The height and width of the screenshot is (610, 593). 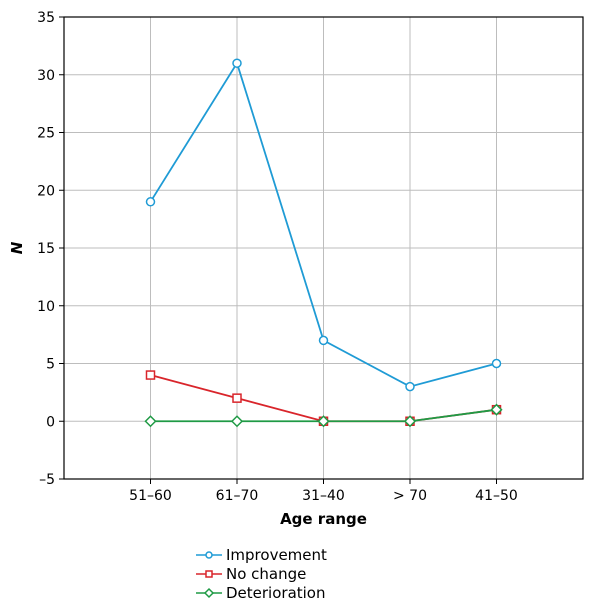 I want to click on y-tick-label: 20, so click(x=46, y=191).